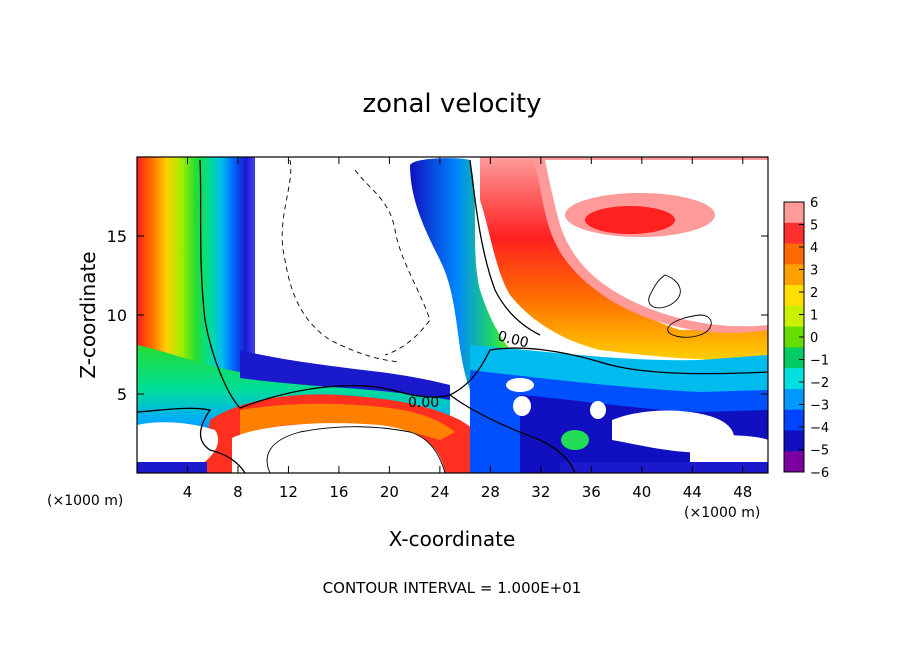 The height and width of the screenshot is (654, 904). What do you see at coordinates (490, 492) in the screenshot?
I see `x-tick-label: 28` at bounding box center [490, 492].